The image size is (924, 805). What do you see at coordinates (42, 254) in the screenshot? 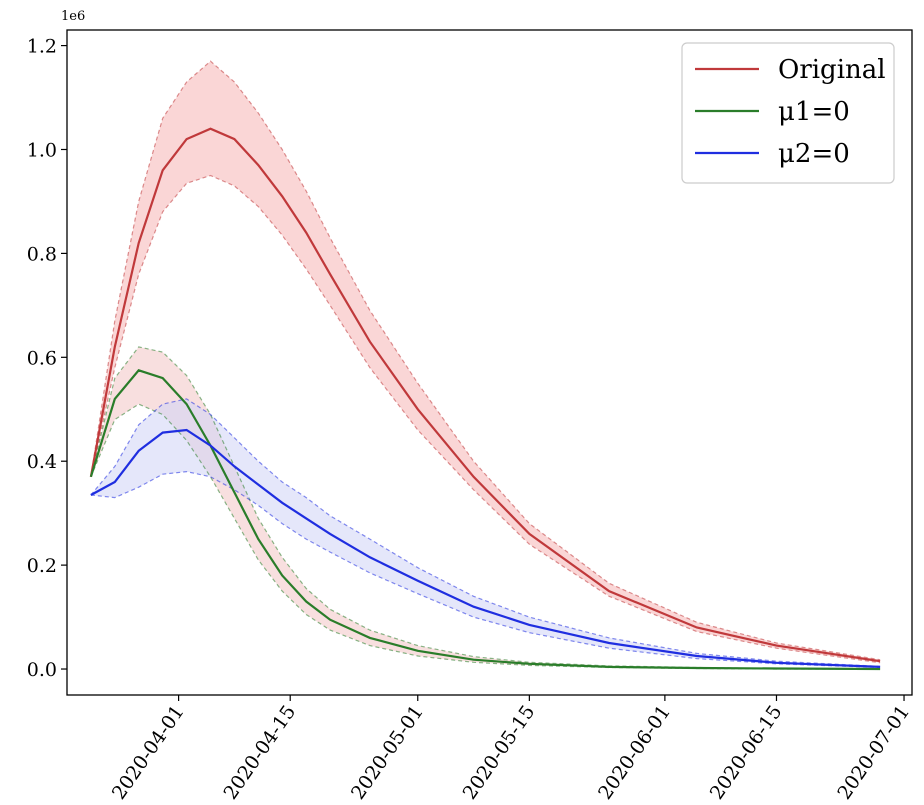
I see `y-tick-label: 0.8` at bounding box center [42, 254].